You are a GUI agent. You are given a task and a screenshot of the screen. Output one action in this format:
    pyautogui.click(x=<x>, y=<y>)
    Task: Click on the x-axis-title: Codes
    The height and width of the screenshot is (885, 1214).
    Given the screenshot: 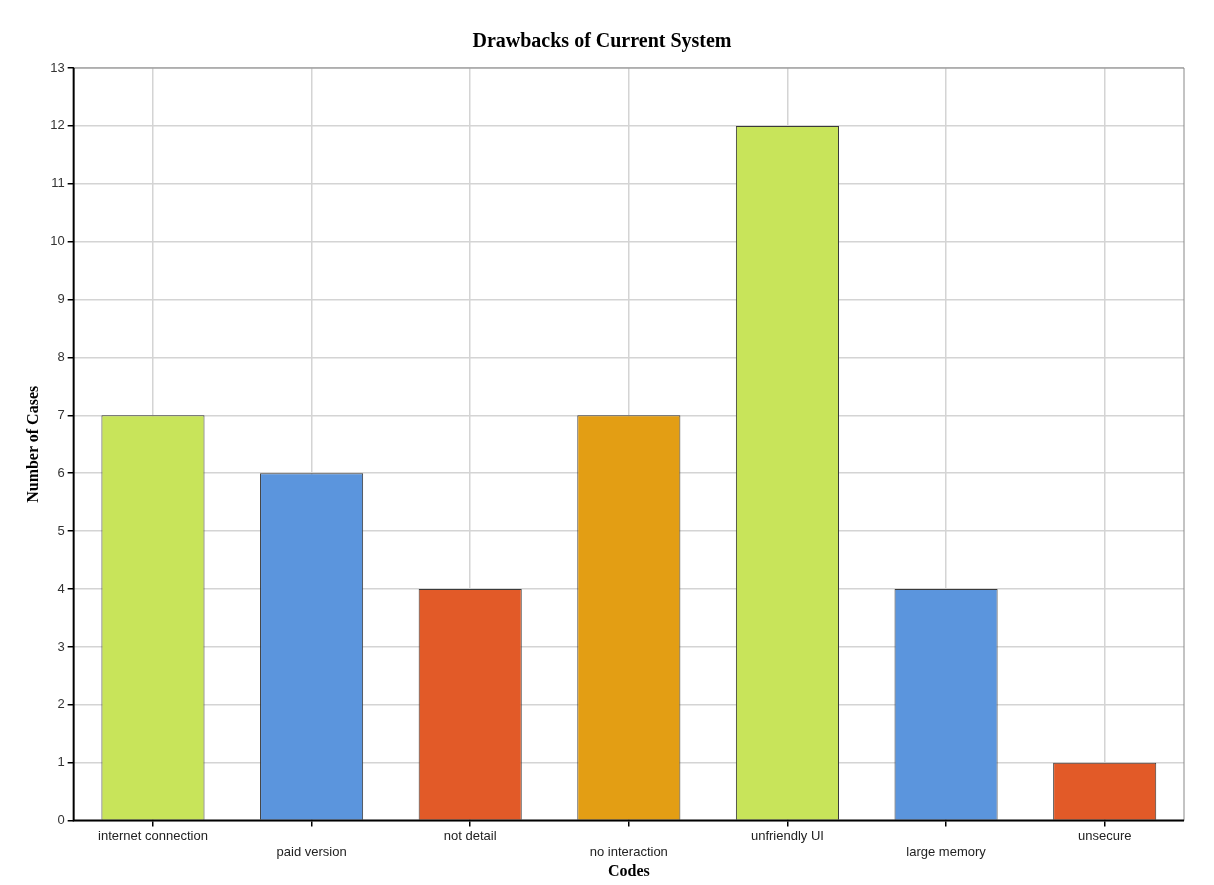 What is the action you would take?
    pyautogui.click(x=628, y=870)
    